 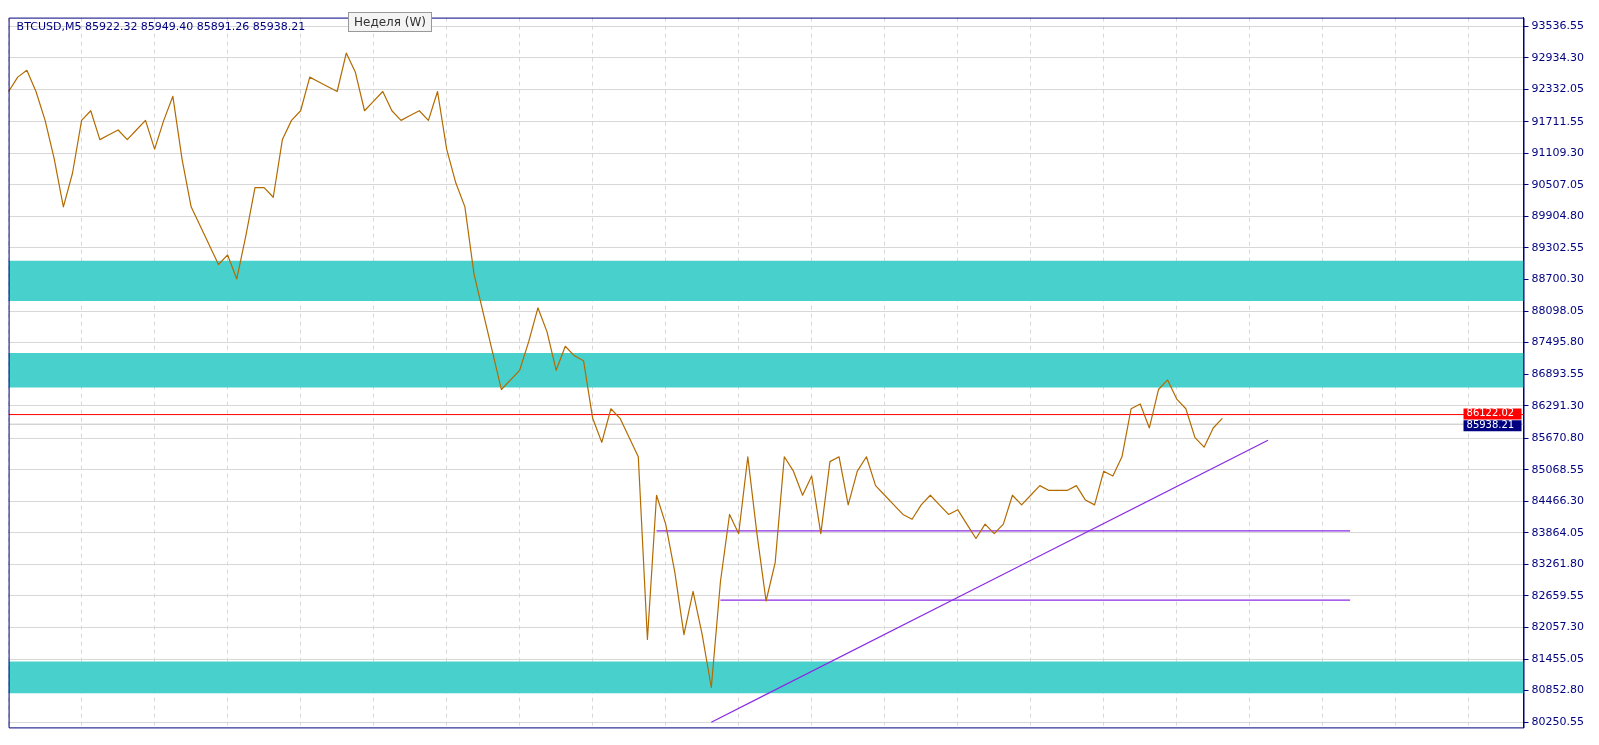 I want to click on y-tick-label: 85068.55, so click(x=1558, y=469).